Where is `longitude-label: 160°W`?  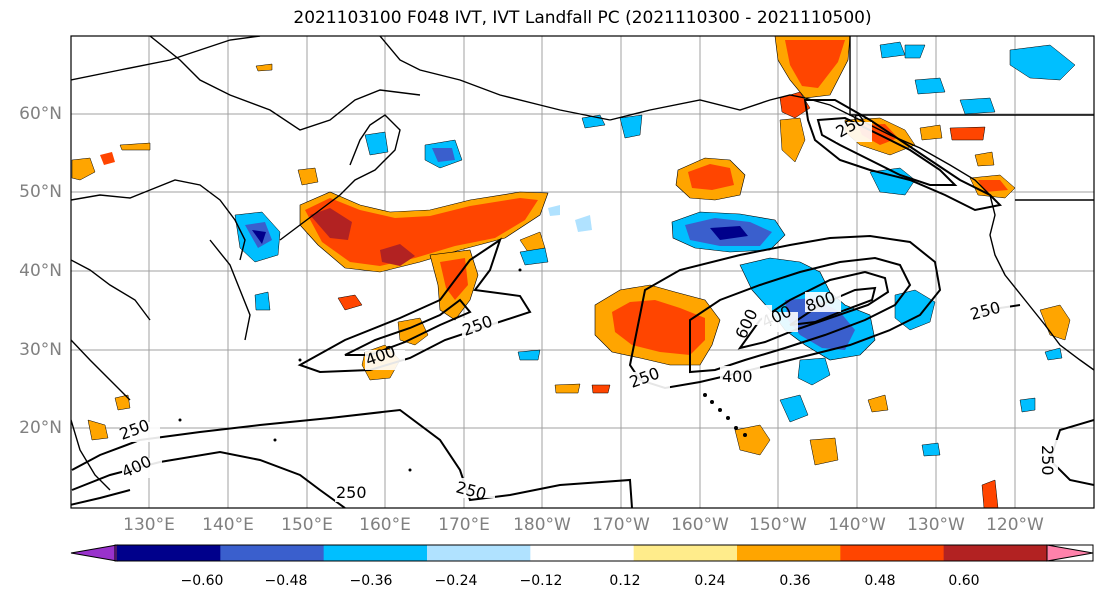 longitude-label: 160°W is located at coordinates (700, 525).